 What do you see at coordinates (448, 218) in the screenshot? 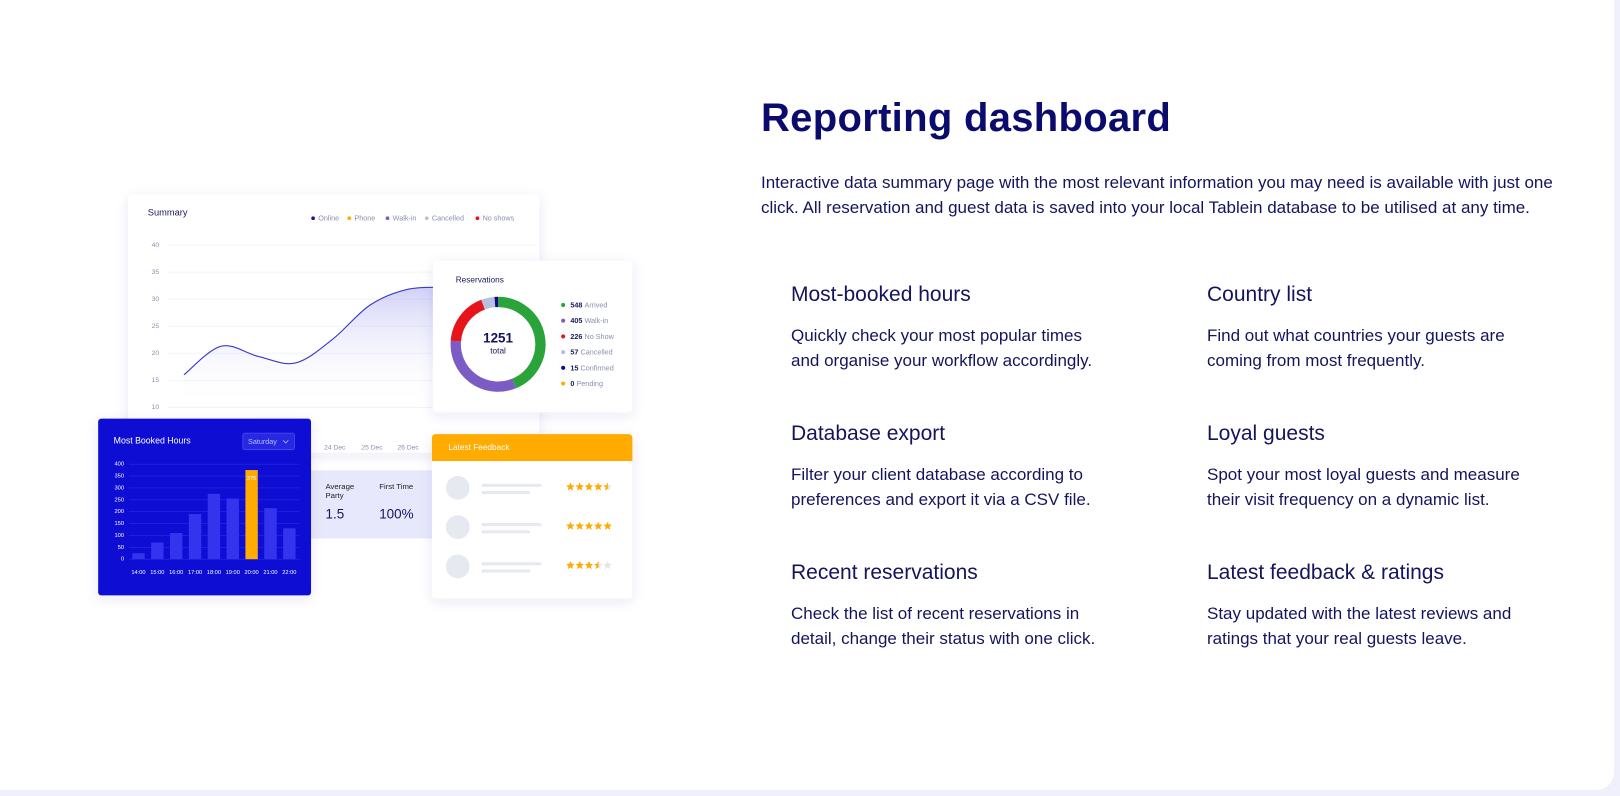
I see `legend-label: Cancelled` at bounding box center [448, 218].